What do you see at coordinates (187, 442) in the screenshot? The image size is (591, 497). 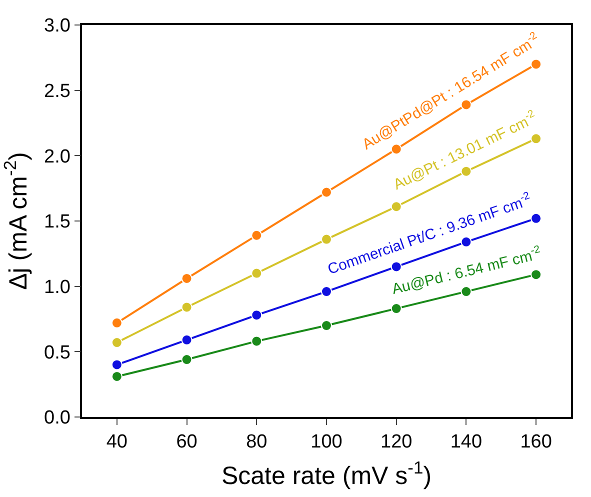 I see `x-tick-label: 60` at bounding box center [187, 442].